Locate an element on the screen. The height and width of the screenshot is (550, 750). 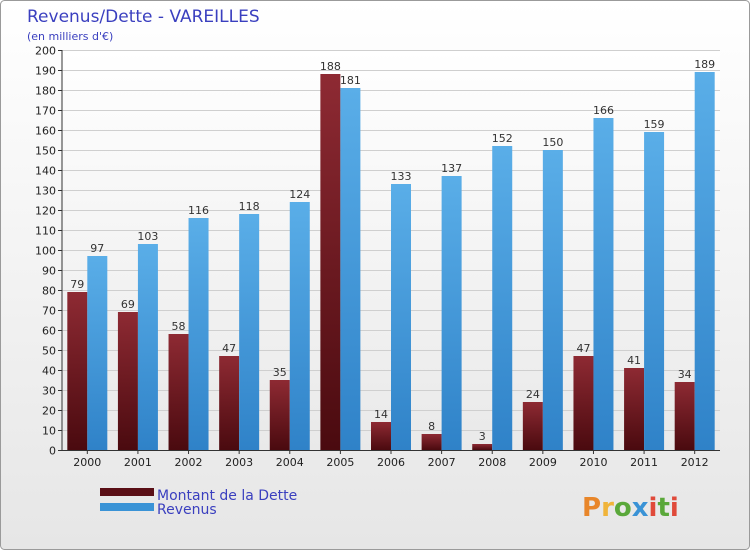
x-tick-label: 2001 is located at coordinates (138, 462).